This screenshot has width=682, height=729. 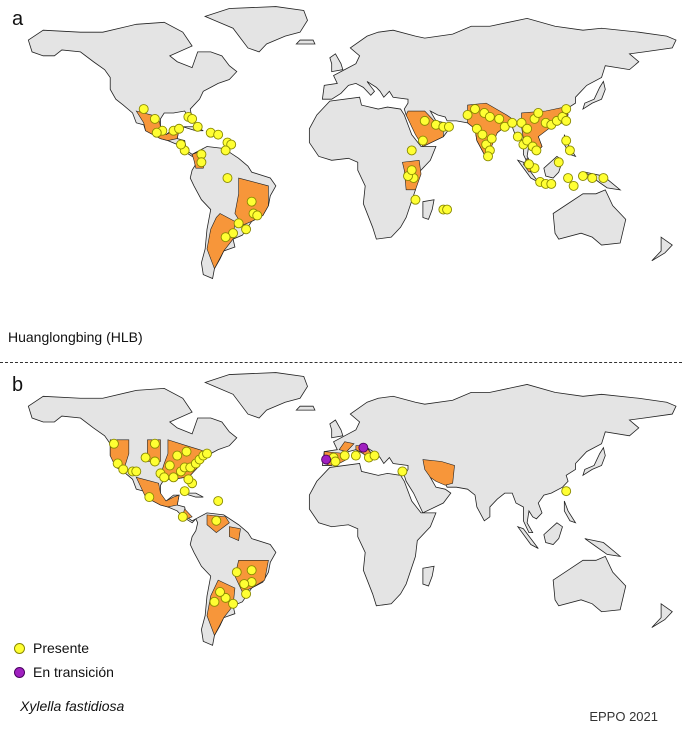 I want to click on landmass-new-zealand, so click(x=662, y=615).